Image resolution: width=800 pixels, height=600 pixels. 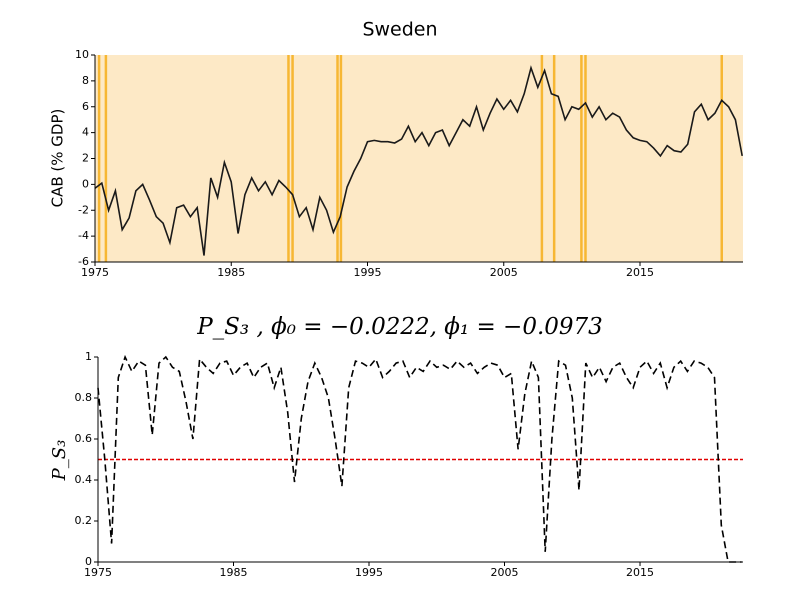 What do you see at coordinates (85, 132) in the screenshot?
I see `y-tick-label: 4` at bounding box center [85, 132].